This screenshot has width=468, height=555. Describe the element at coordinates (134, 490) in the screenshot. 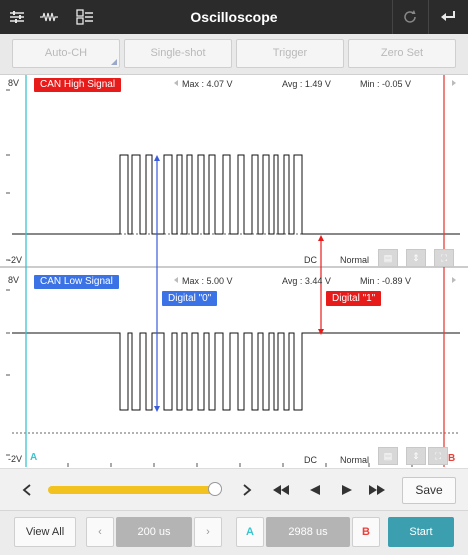

I see `playback-slider` at that location.